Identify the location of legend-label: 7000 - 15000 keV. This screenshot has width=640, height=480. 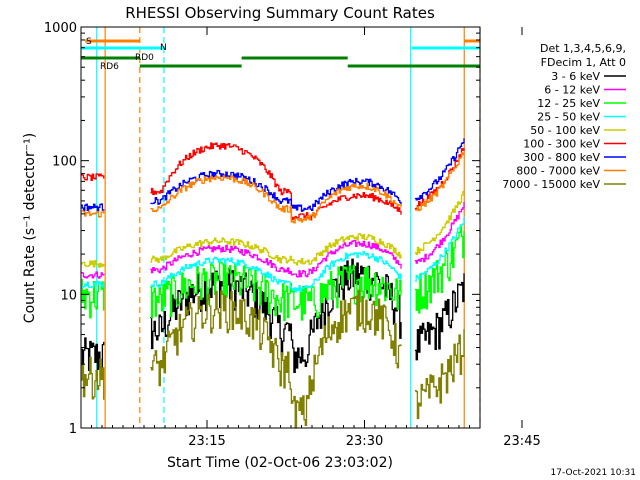
(551, 184).